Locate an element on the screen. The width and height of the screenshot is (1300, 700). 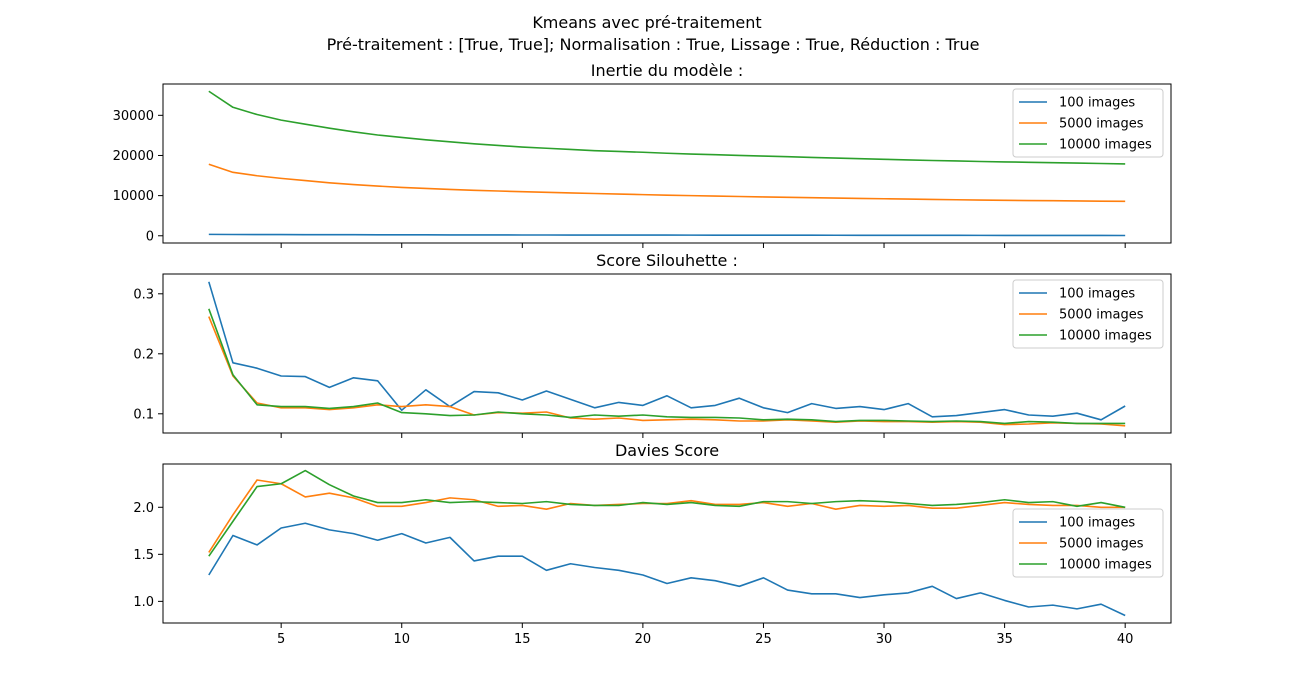
panel-title: Score Silouhette : is located at coordinates (667, 260).